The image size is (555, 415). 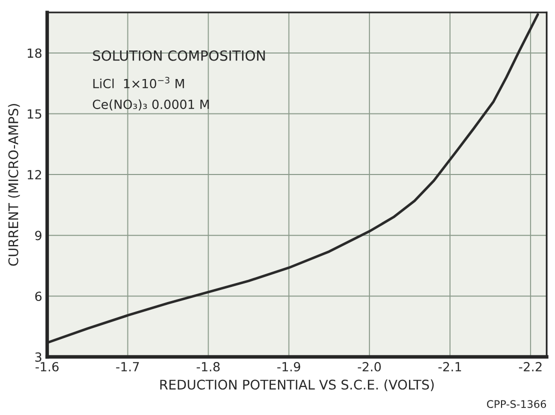 I want to click on x-tick-label: -2.0, so click(x=369, y=367).